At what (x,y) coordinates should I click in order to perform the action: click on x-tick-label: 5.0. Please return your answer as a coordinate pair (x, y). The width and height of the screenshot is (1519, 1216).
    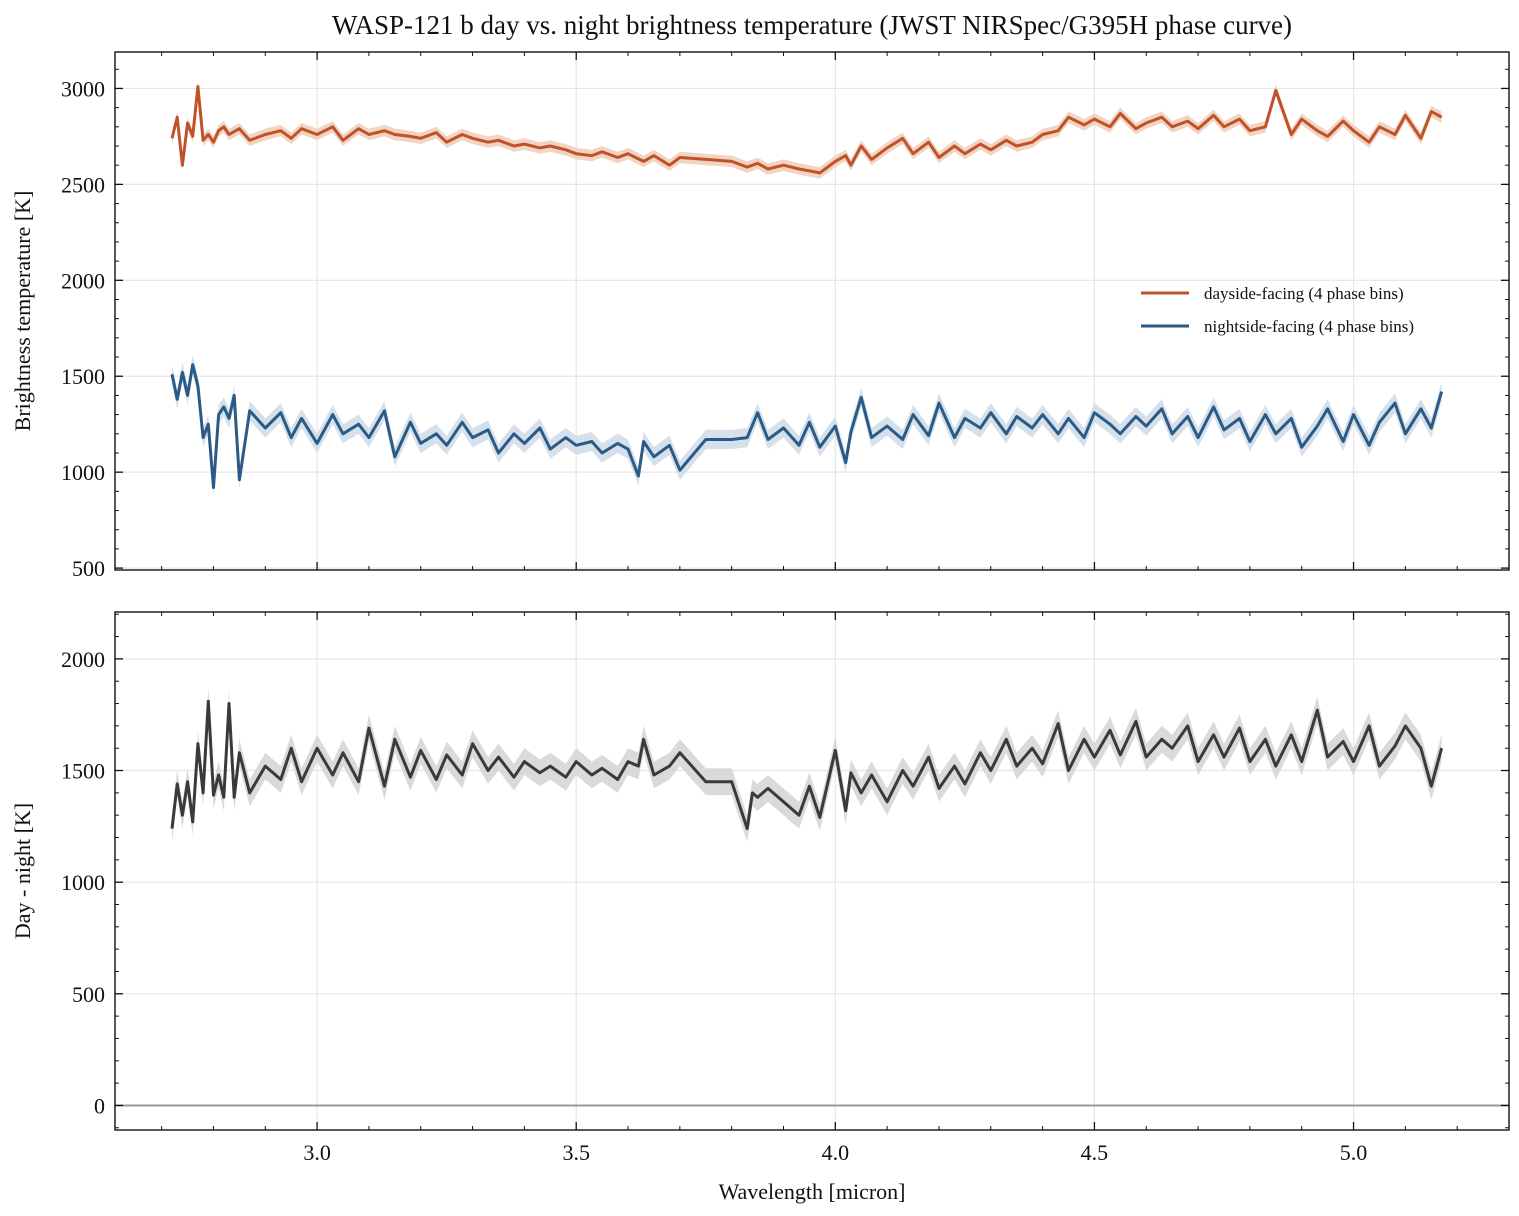
    Looking at the image, I should click on (1354, 1152).